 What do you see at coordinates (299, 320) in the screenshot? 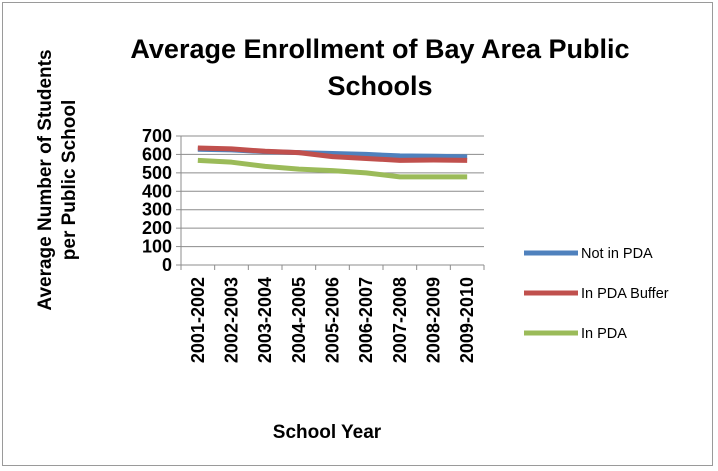
I see `x-tick-label: 2004-2005` at bounding box center [299, 320].